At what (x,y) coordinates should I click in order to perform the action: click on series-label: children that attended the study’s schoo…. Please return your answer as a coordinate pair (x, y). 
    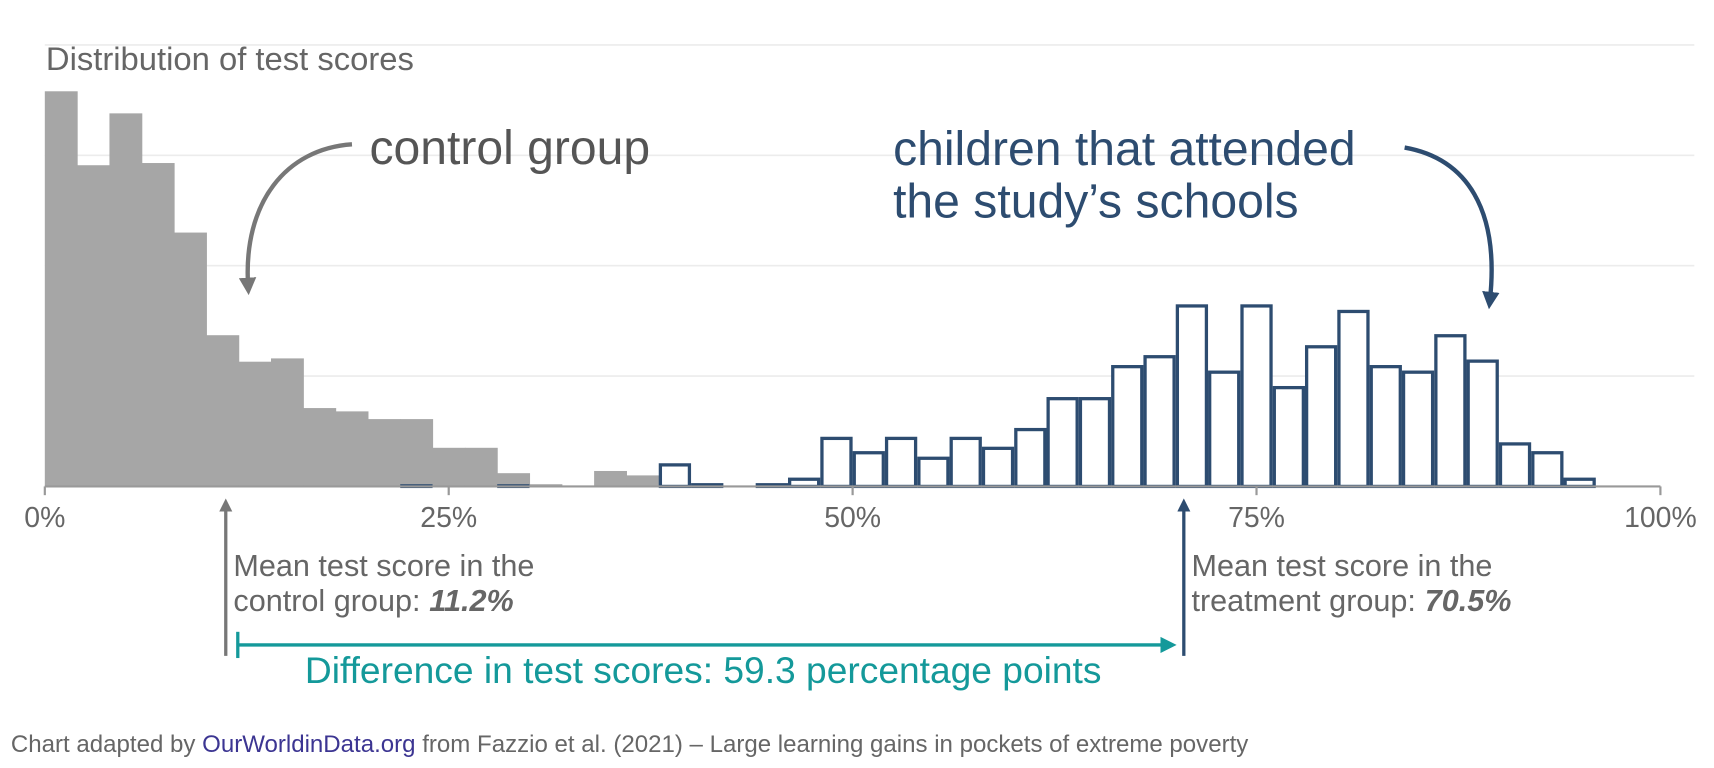
    Looking at the image, I should click on (1124, 175).